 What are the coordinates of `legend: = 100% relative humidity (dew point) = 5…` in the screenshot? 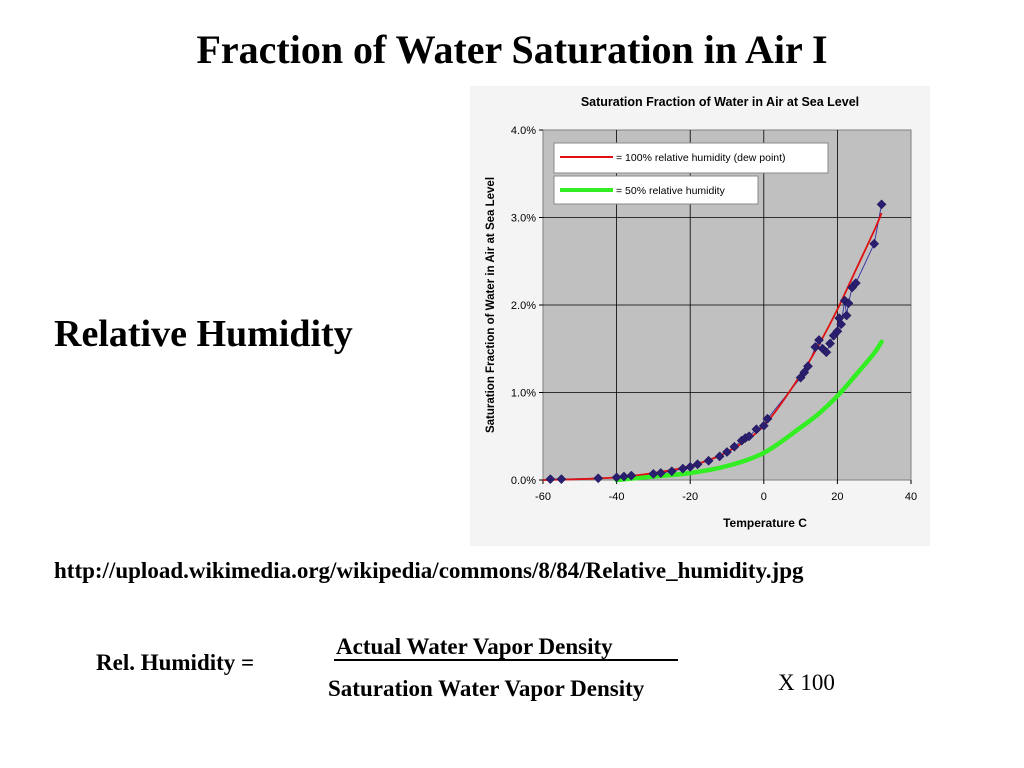 It's located at (691, 173).